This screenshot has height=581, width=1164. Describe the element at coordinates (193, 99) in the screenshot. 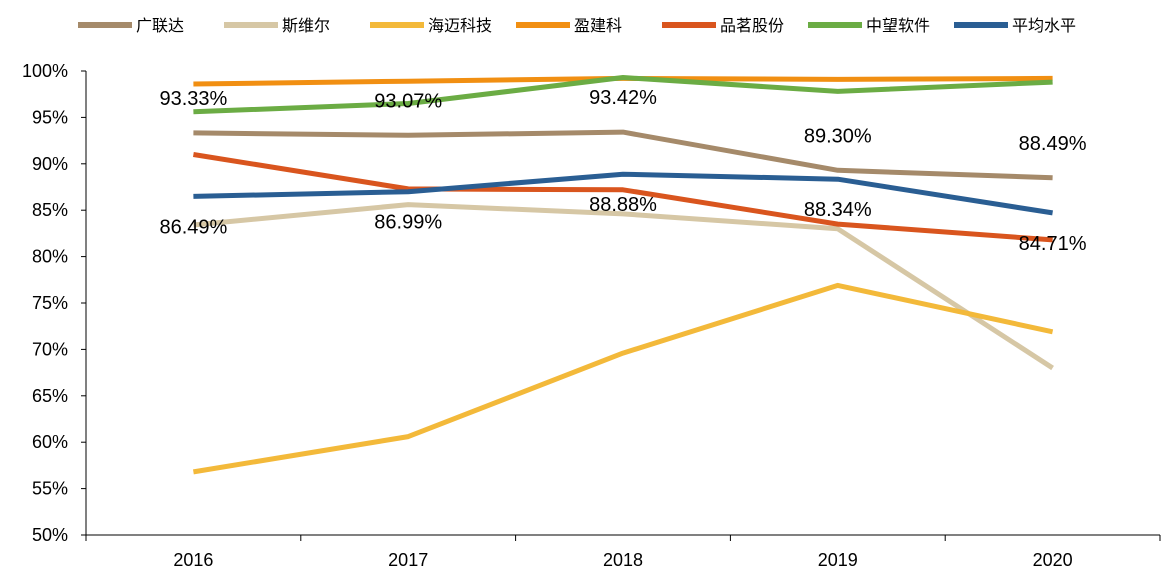

I see `data-label: 93.33%` at that location.